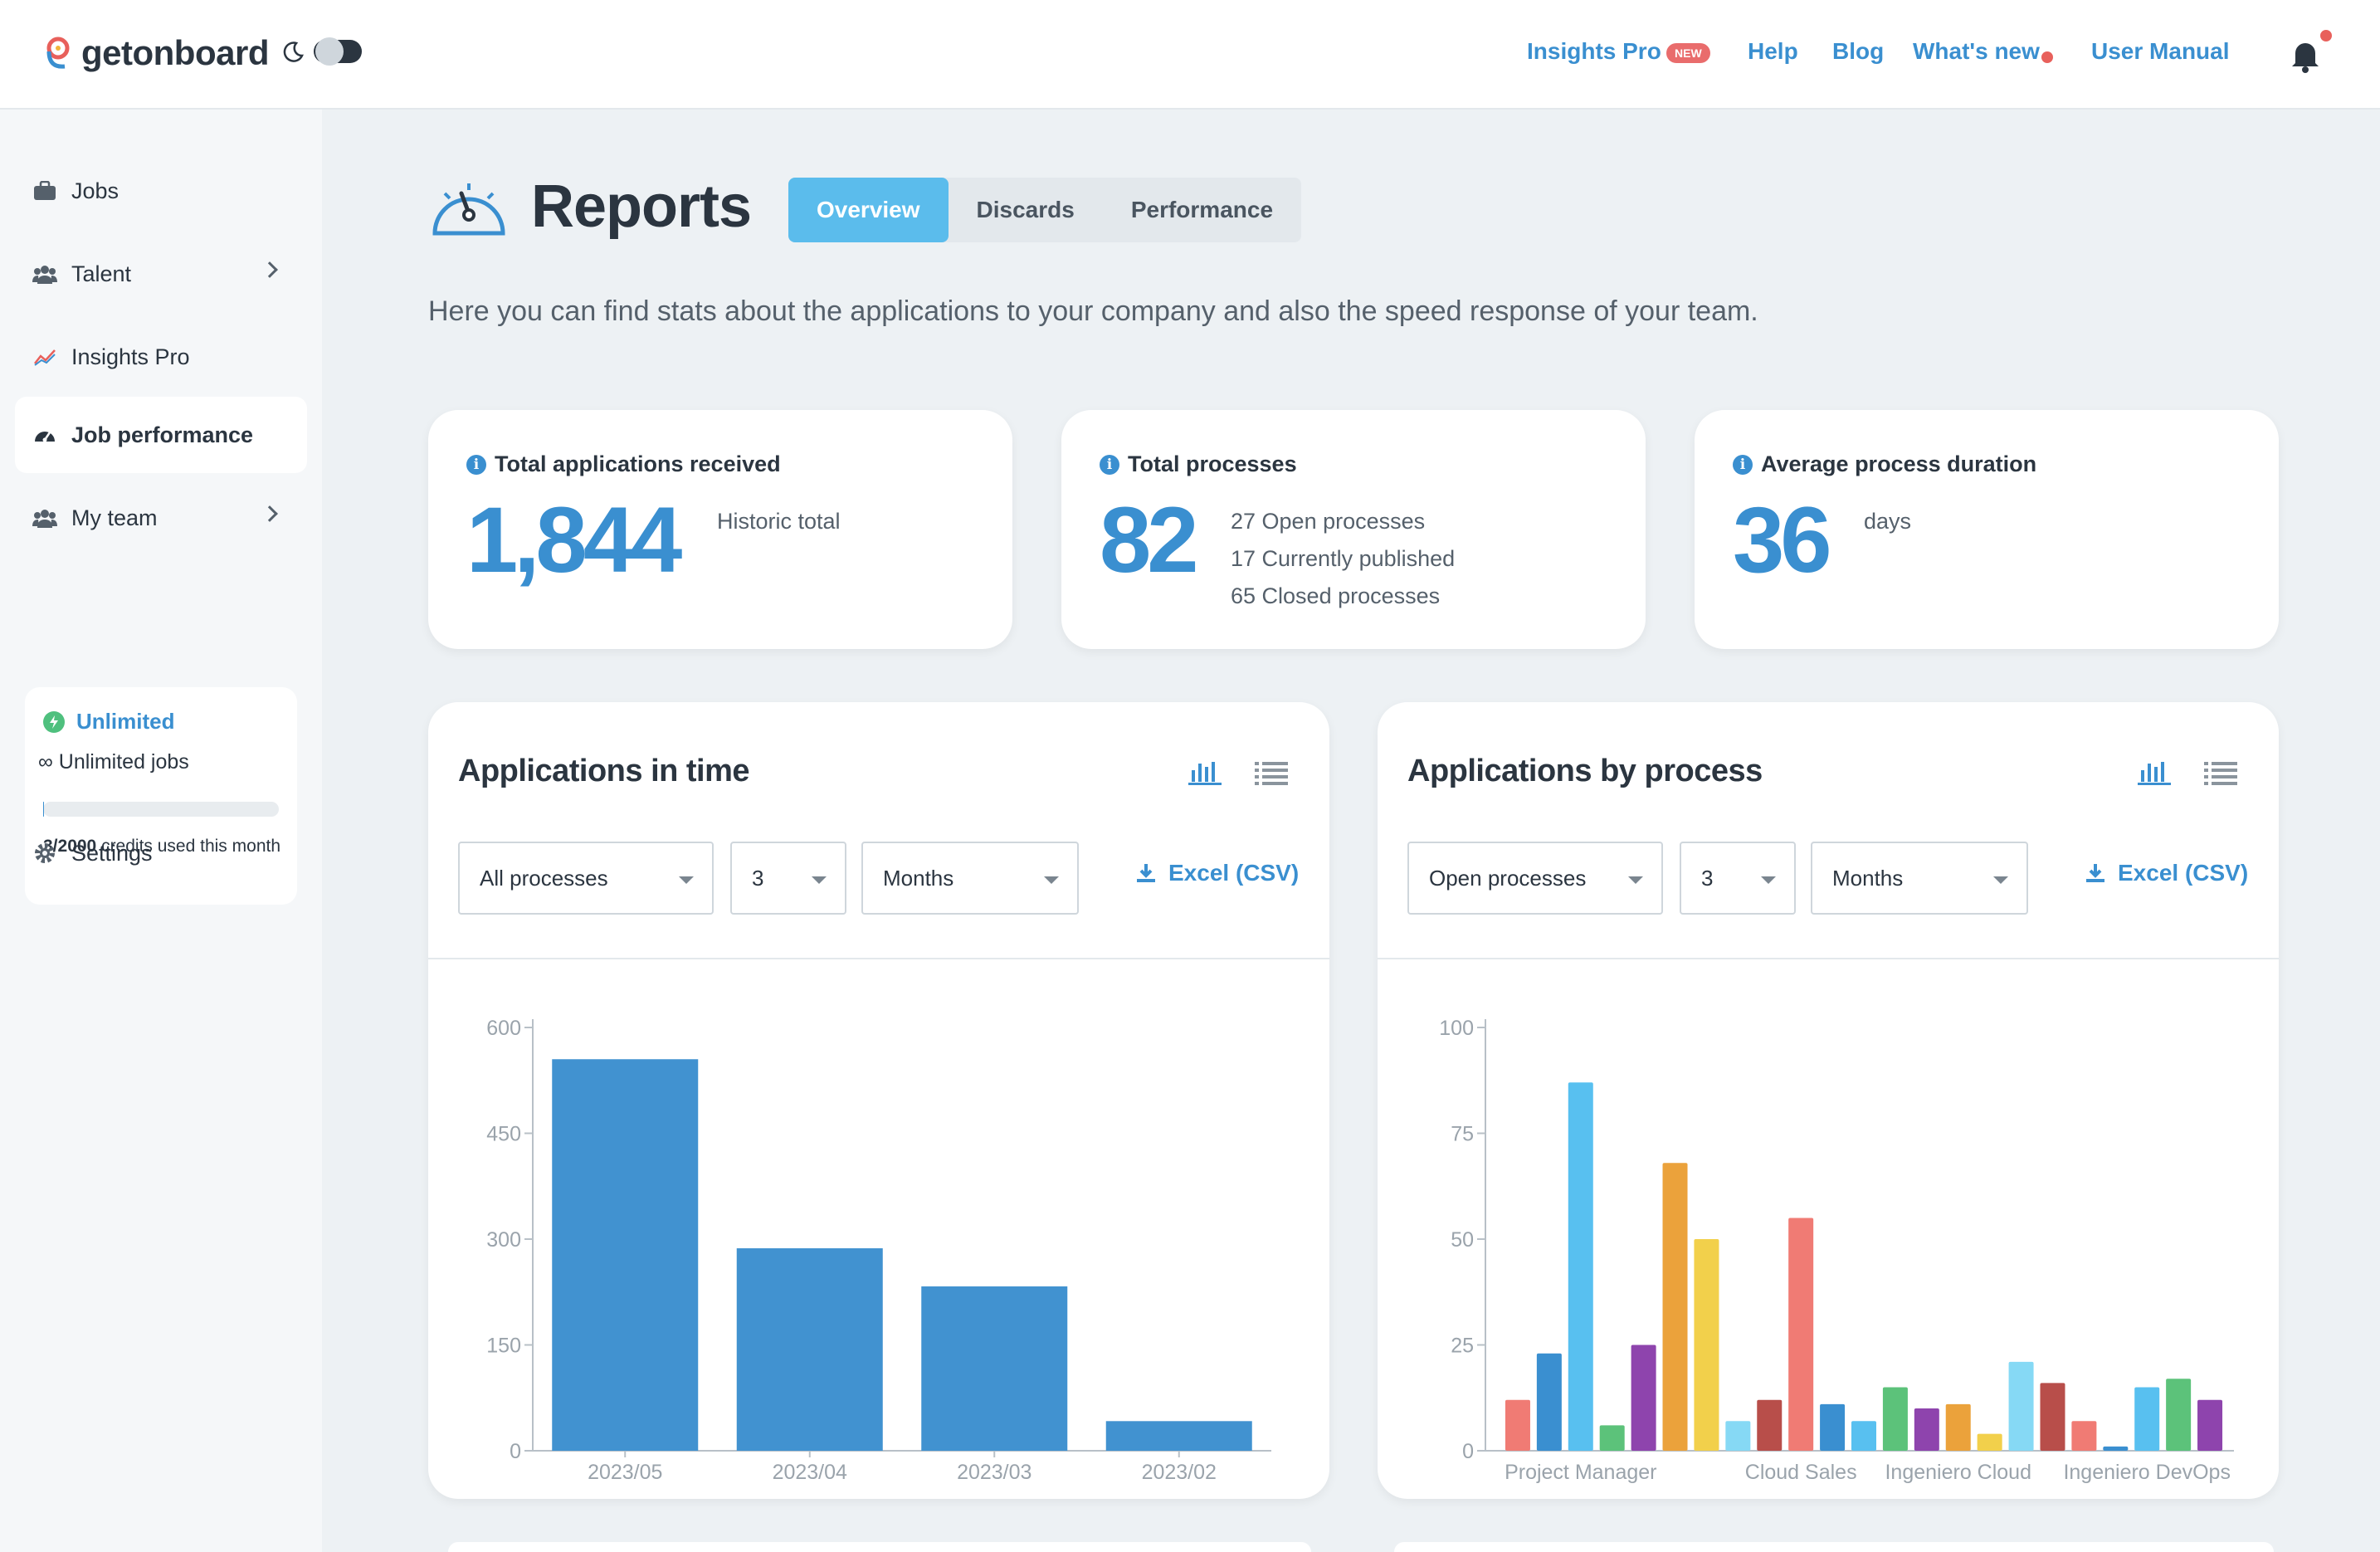  Describe the element at coordinates (161, 274) in the screenshot. I see `sidebar-item-talent: Talent` at that location.